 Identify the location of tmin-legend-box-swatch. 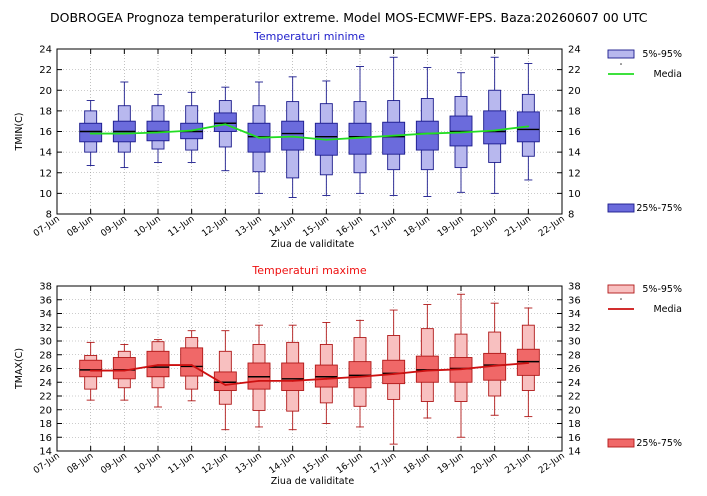
(621, 208).